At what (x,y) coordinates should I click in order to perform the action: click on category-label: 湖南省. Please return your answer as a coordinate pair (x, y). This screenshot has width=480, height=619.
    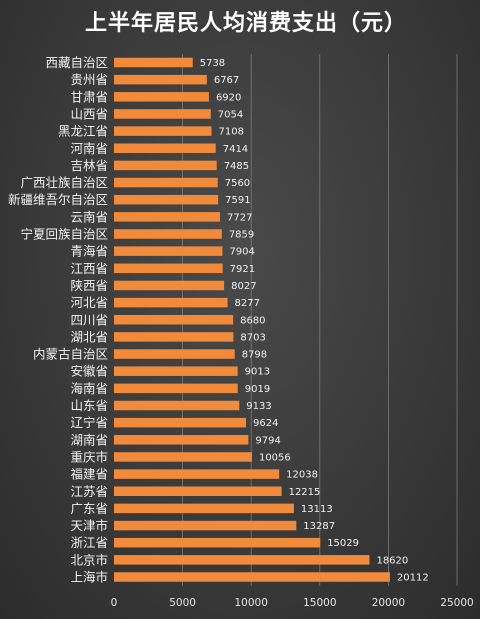
    Looking at the image, I should click on (89, 439).